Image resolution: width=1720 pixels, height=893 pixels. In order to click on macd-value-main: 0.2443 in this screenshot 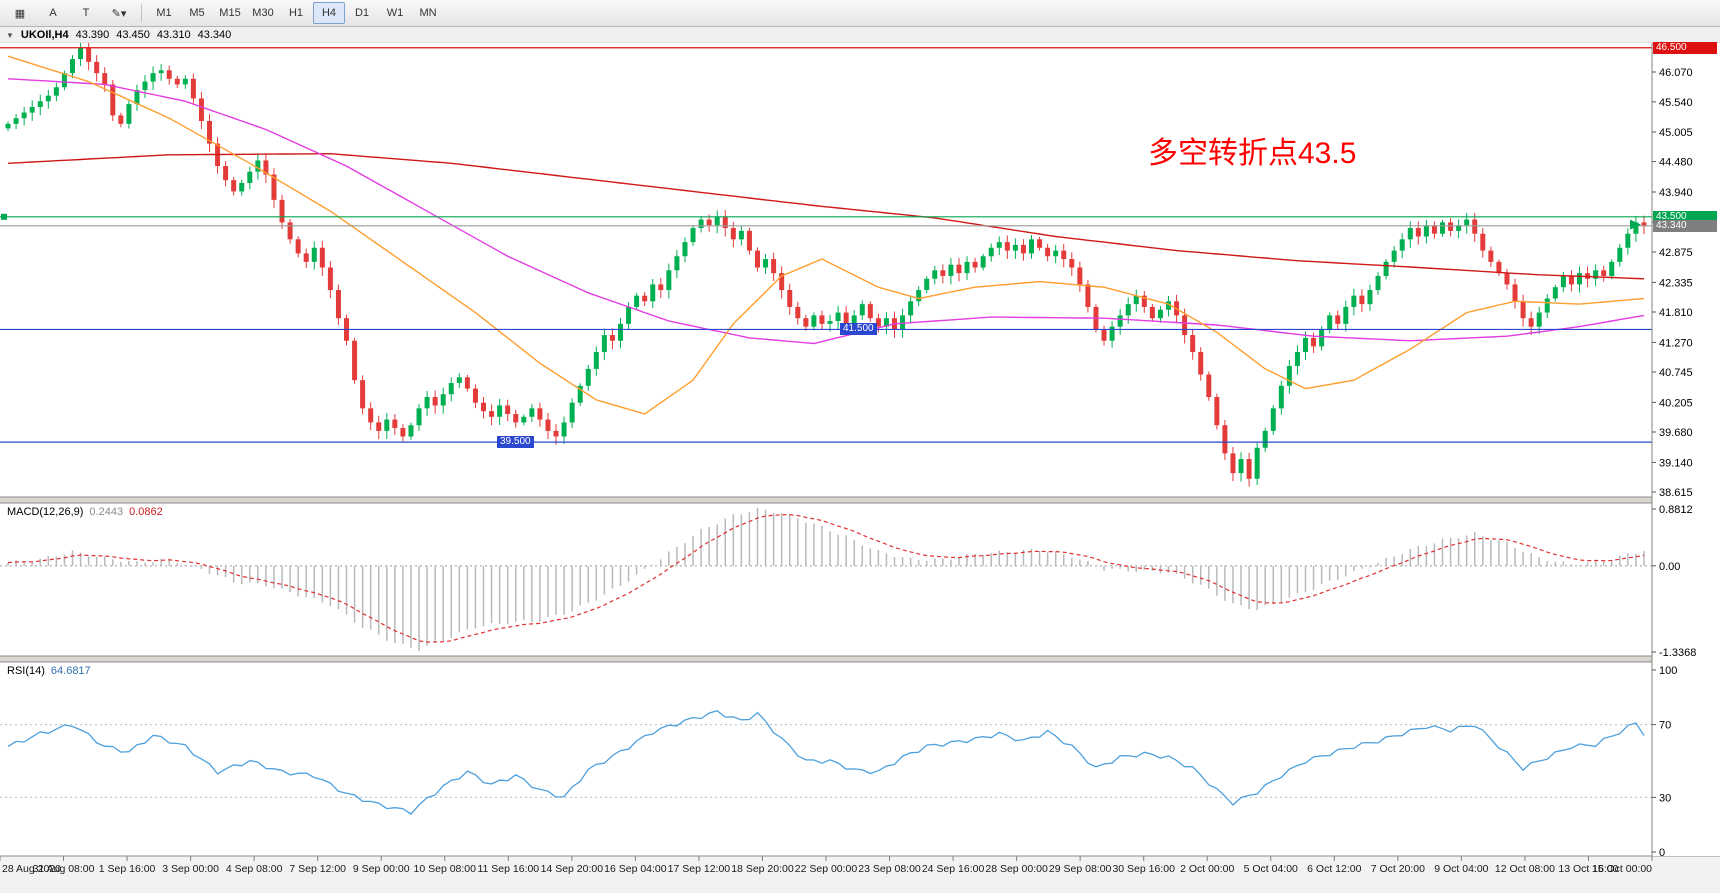, I will do `click(106, 512)`.